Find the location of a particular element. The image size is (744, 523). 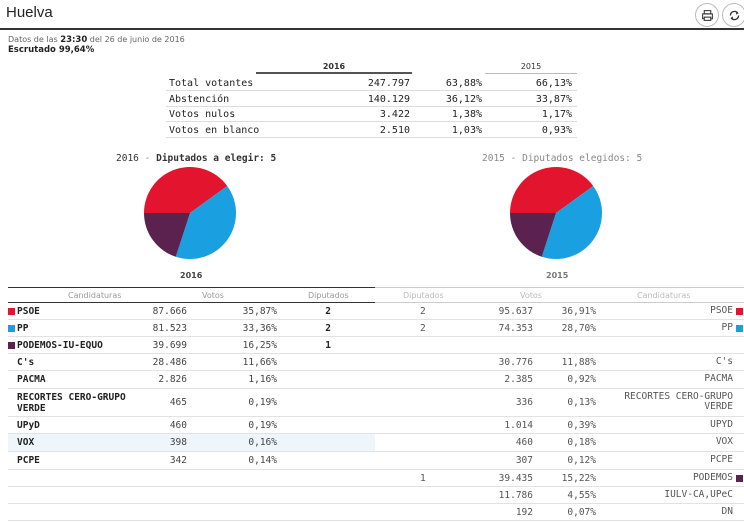

summary-pct-prev: 1,17% is located at coordinates (556, 114).